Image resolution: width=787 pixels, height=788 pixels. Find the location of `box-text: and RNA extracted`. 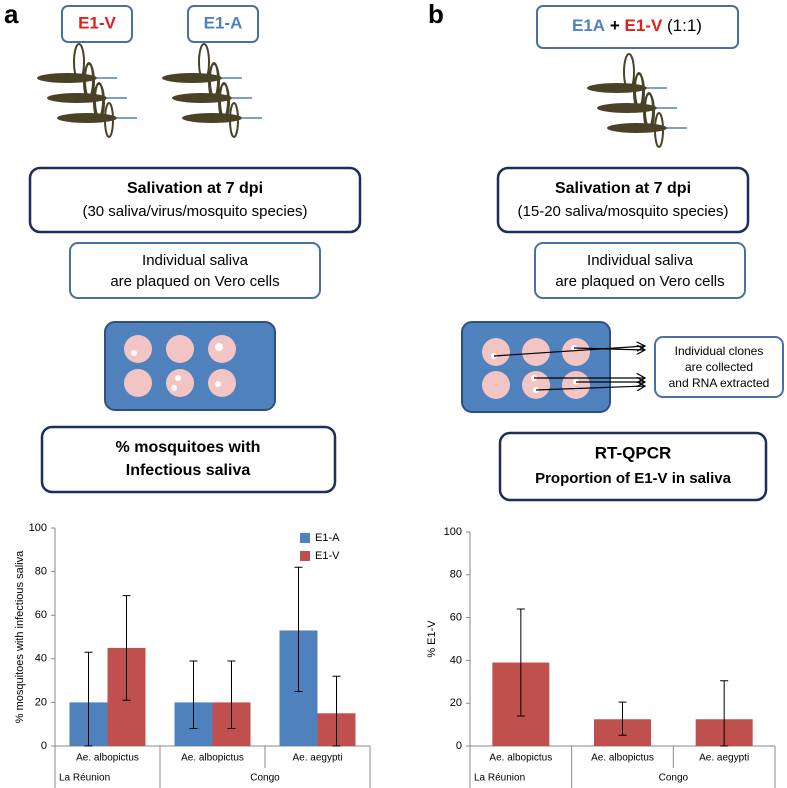

box-text: and RNA extracted is located at coordinates (719, 383).